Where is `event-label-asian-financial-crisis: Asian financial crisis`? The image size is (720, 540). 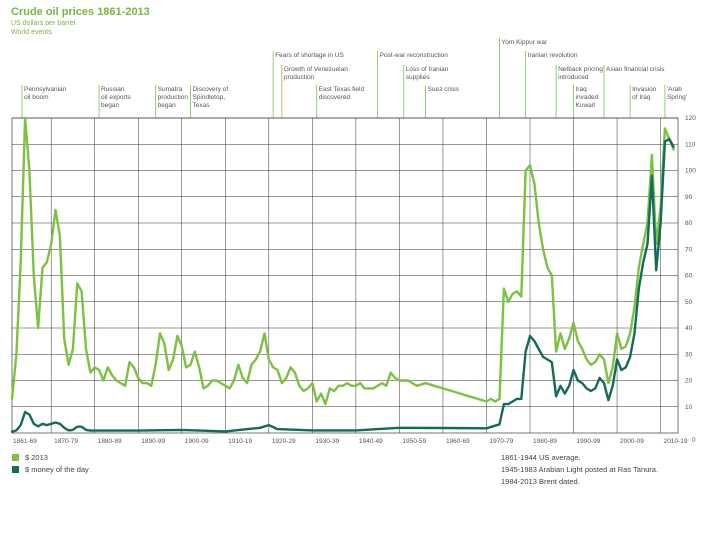 event-label-asian-financial-crisis: Asian financial crisis is located at coordinates (635, 69).